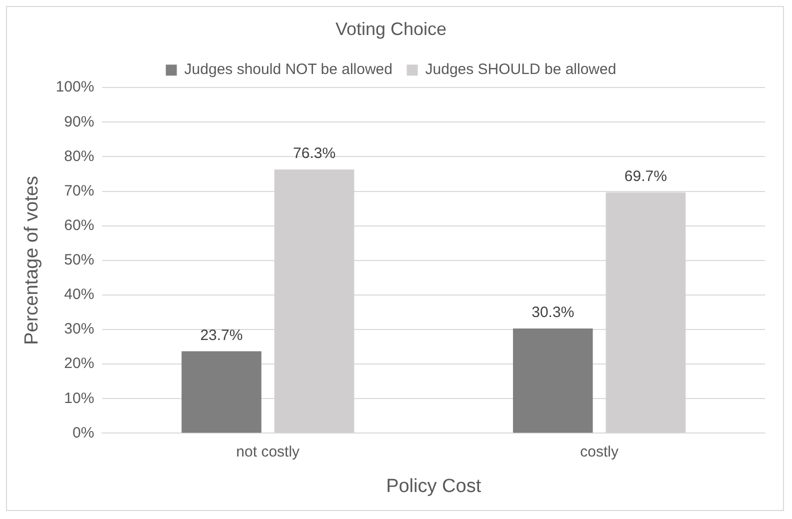  What do you see at coordinates (645, 176) in the screenshot?
I see `data-label: 69.7%` at bounding box center [645, 176].